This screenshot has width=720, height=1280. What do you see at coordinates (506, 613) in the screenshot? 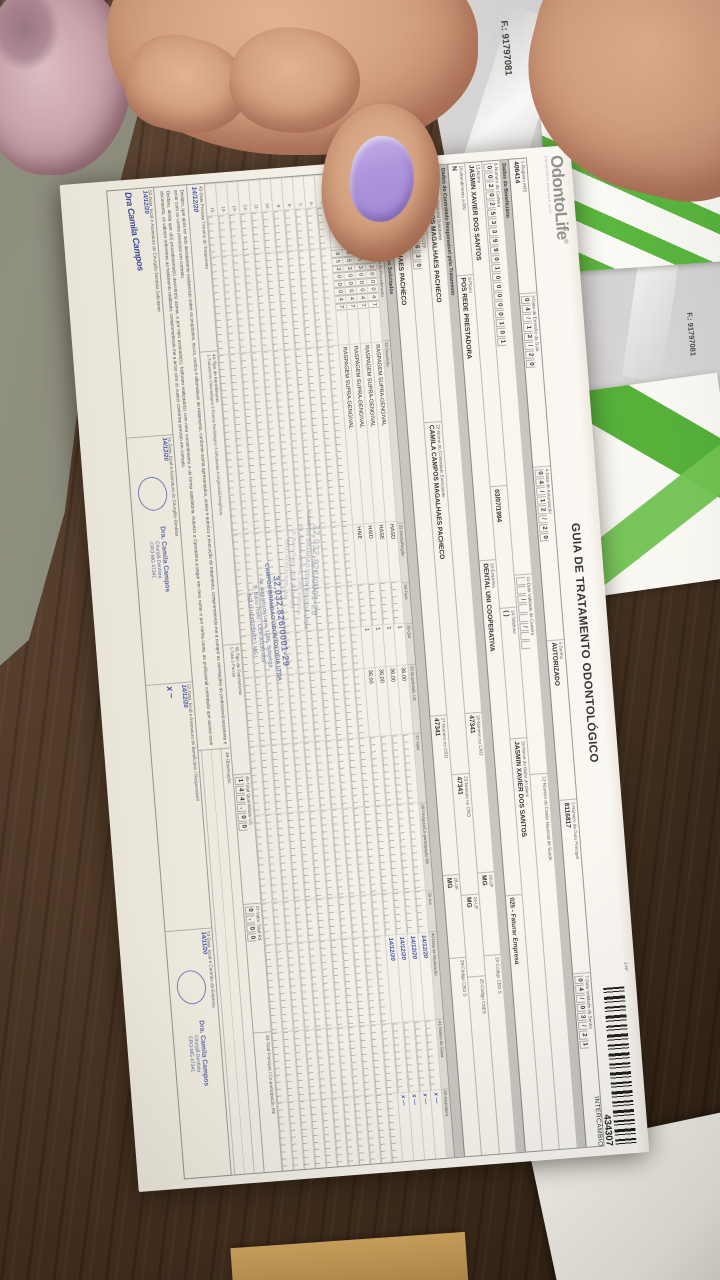
I see `field-value: ( )` at bounding box center [506, 613].